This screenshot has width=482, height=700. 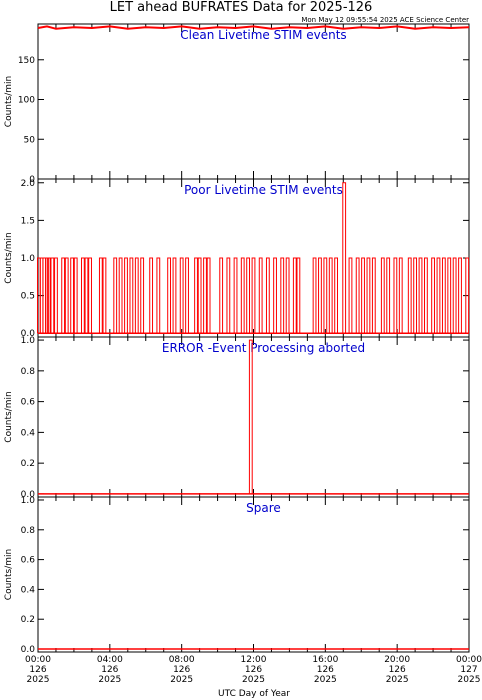 I want to click on y-tick-label: 150, so click(x=26, y=61).